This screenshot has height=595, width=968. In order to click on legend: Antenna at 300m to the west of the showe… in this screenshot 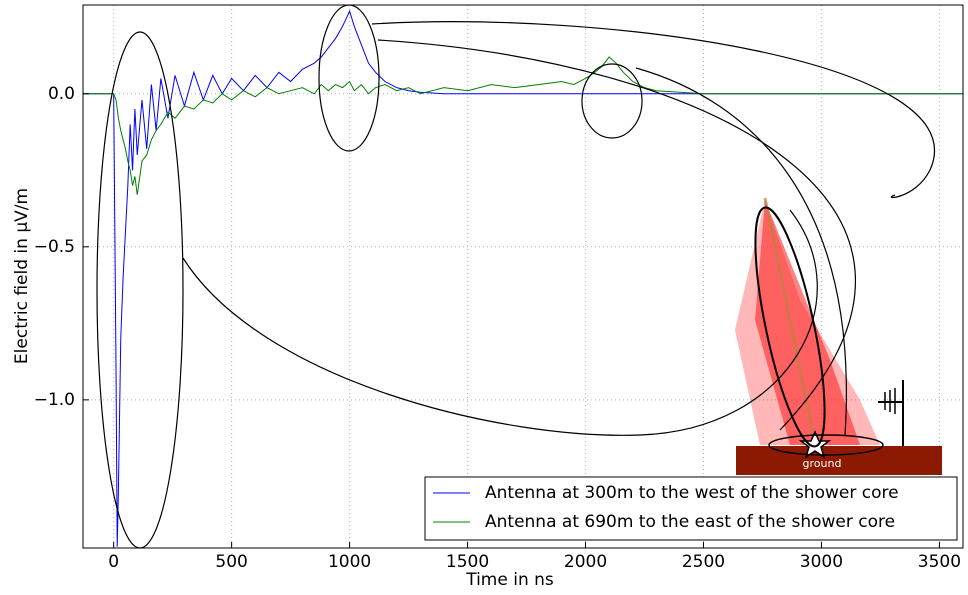, I will do `click(666, 507)`.